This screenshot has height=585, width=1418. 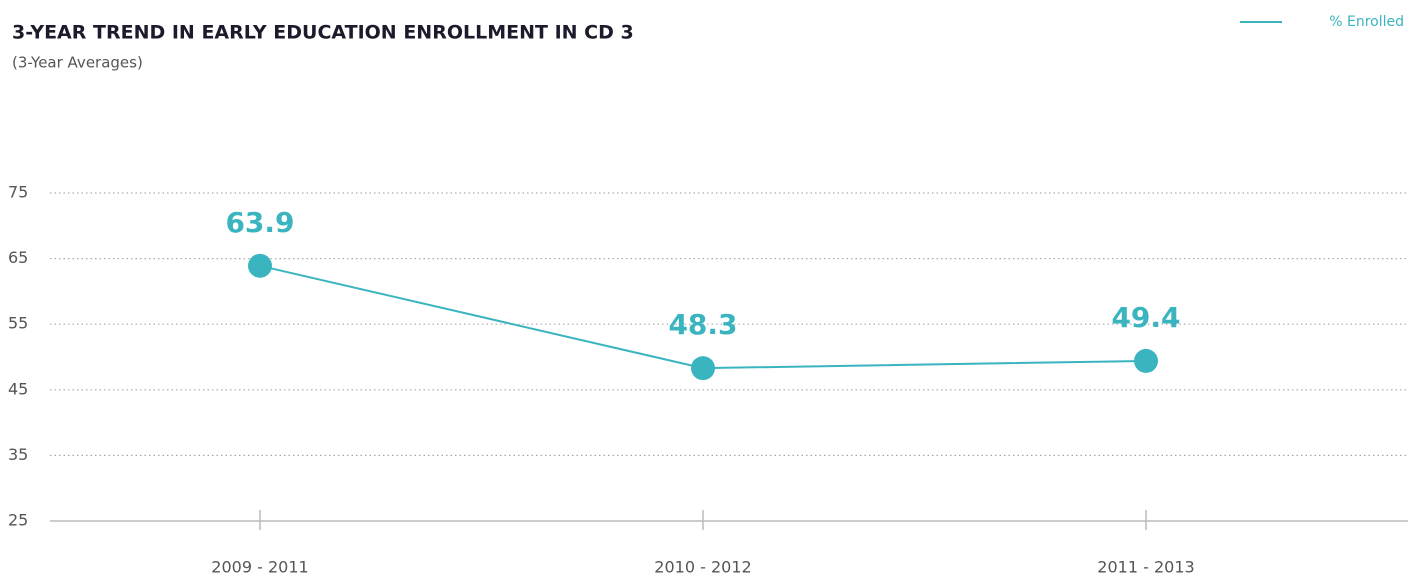 I want to click on x-tick-label: 2009 - 2011, so click(x=259, y=567).